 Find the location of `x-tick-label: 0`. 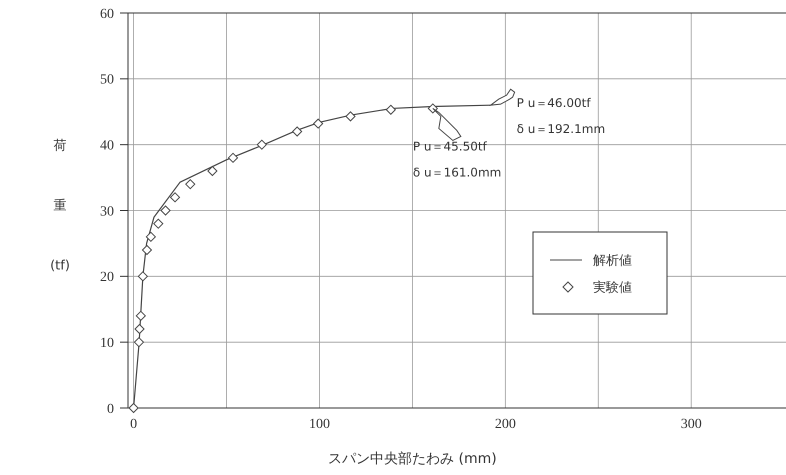

x-tick-label: 0 is located at coordinates (134, 424).